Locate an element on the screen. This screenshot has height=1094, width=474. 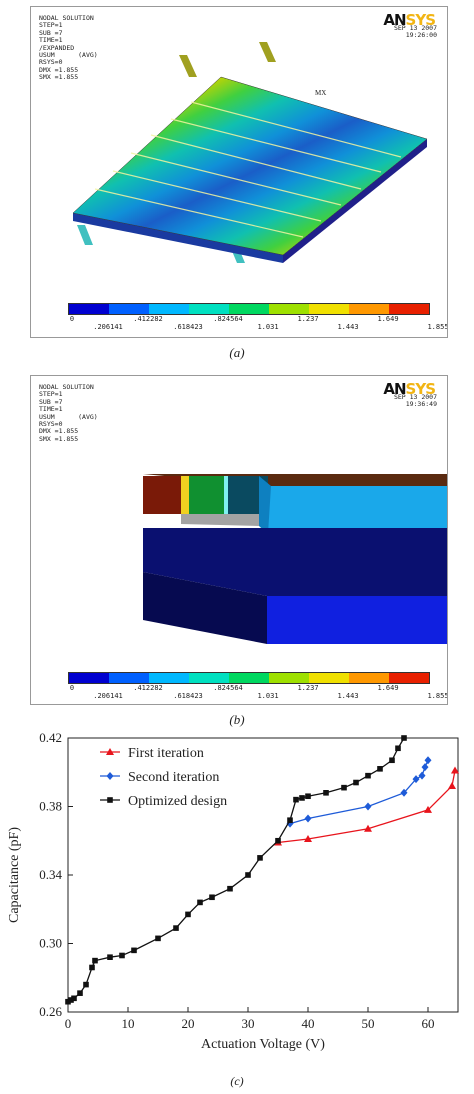
contour-legend-b is located at coordinates (249, 678).